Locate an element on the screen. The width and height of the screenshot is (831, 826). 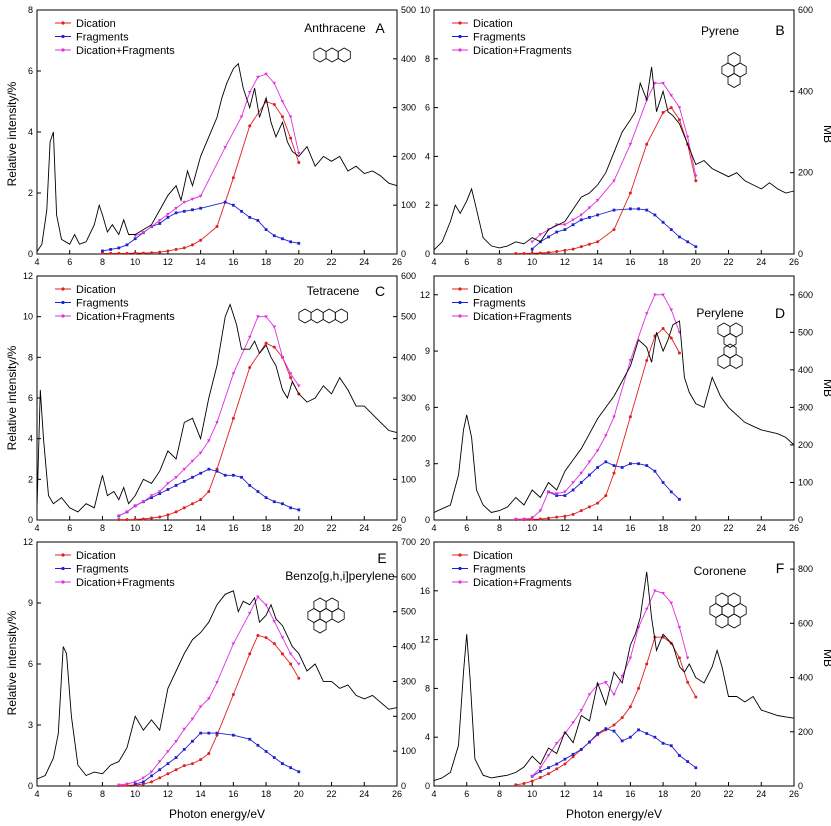
ylabel-left-row2: Relative intensity/% is located at coordinates (12, 397).